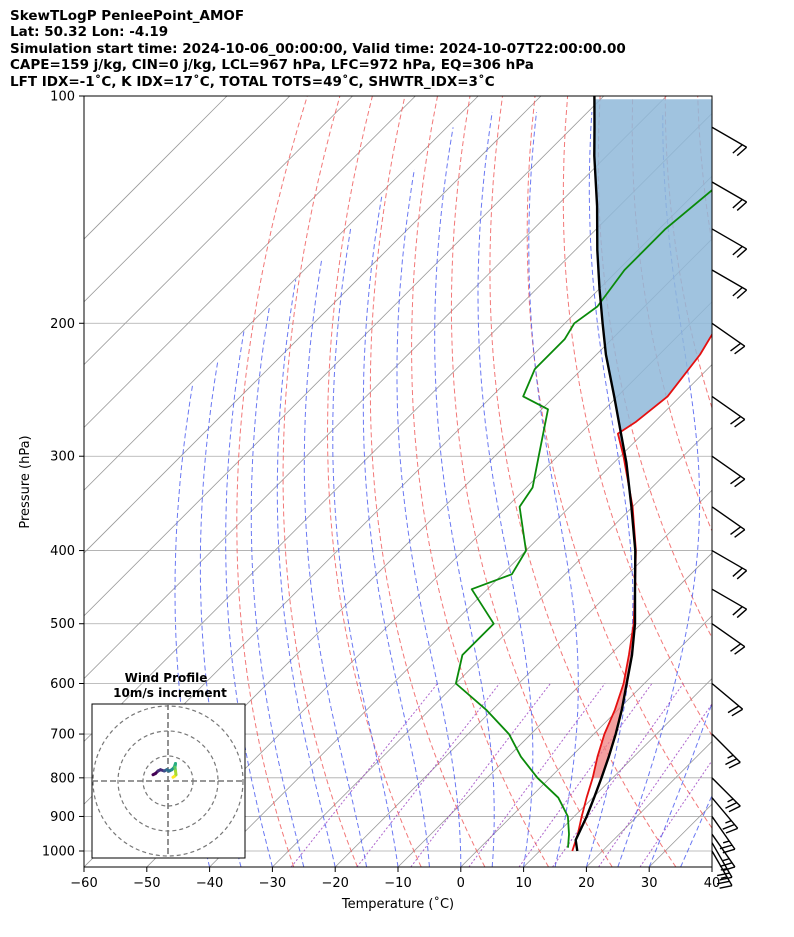  Describe the element at coordinates (334, 883) in the screenshot. I see `x-tick-label: −20` at that location.